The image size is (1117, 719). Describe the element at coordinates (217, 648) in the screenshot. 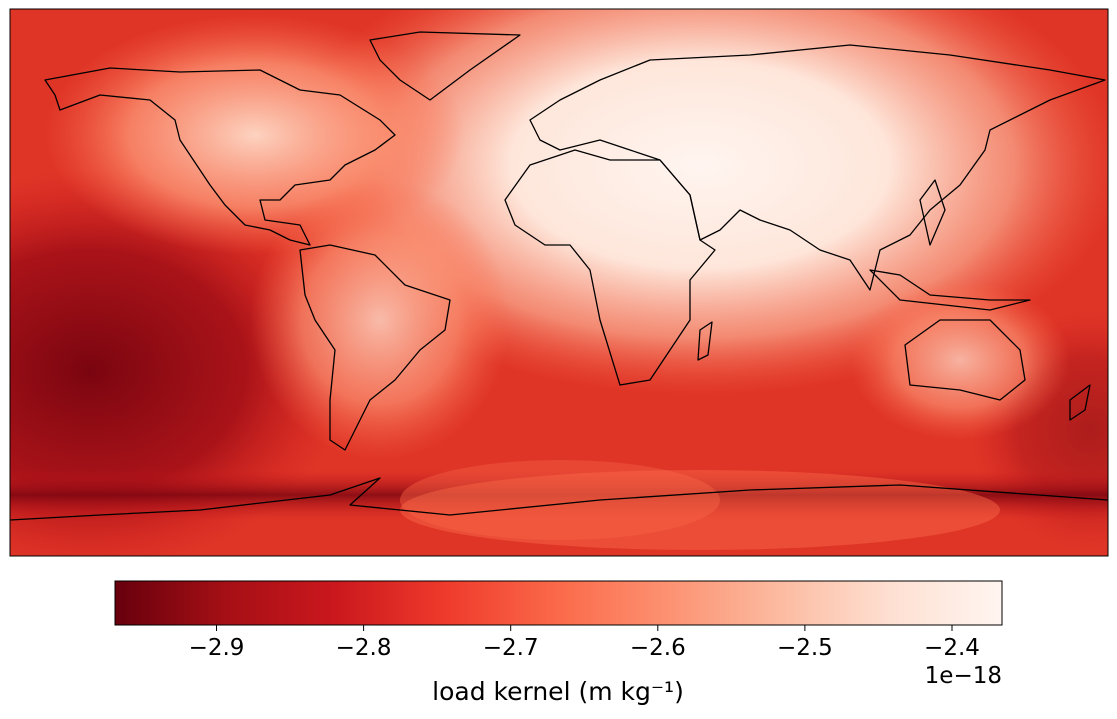

I see `colorbar-tick-label: −2.9` at that location.